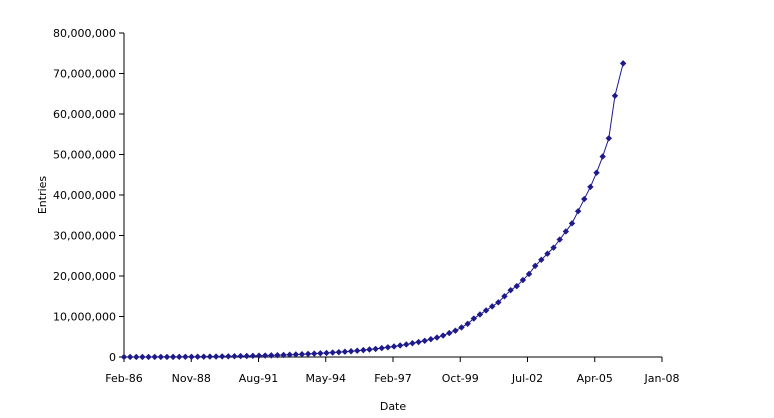 This screenshot has width=774, height=418. Describe the element at coordinates (42, 195) in the screenshot. I see `y-axis-title: Entries` at that location.